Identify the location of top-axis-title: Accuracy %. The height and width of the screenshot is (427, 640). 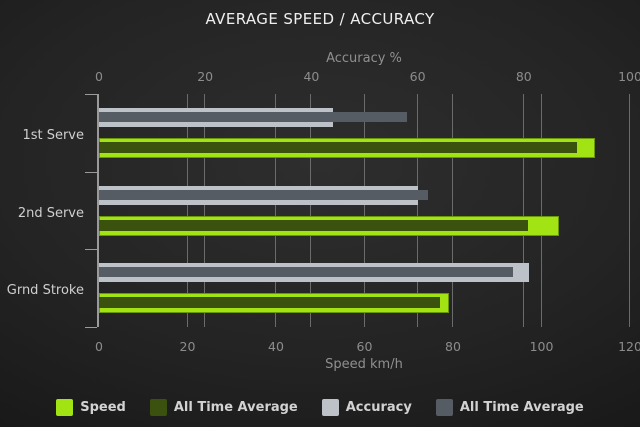
(364, 58).